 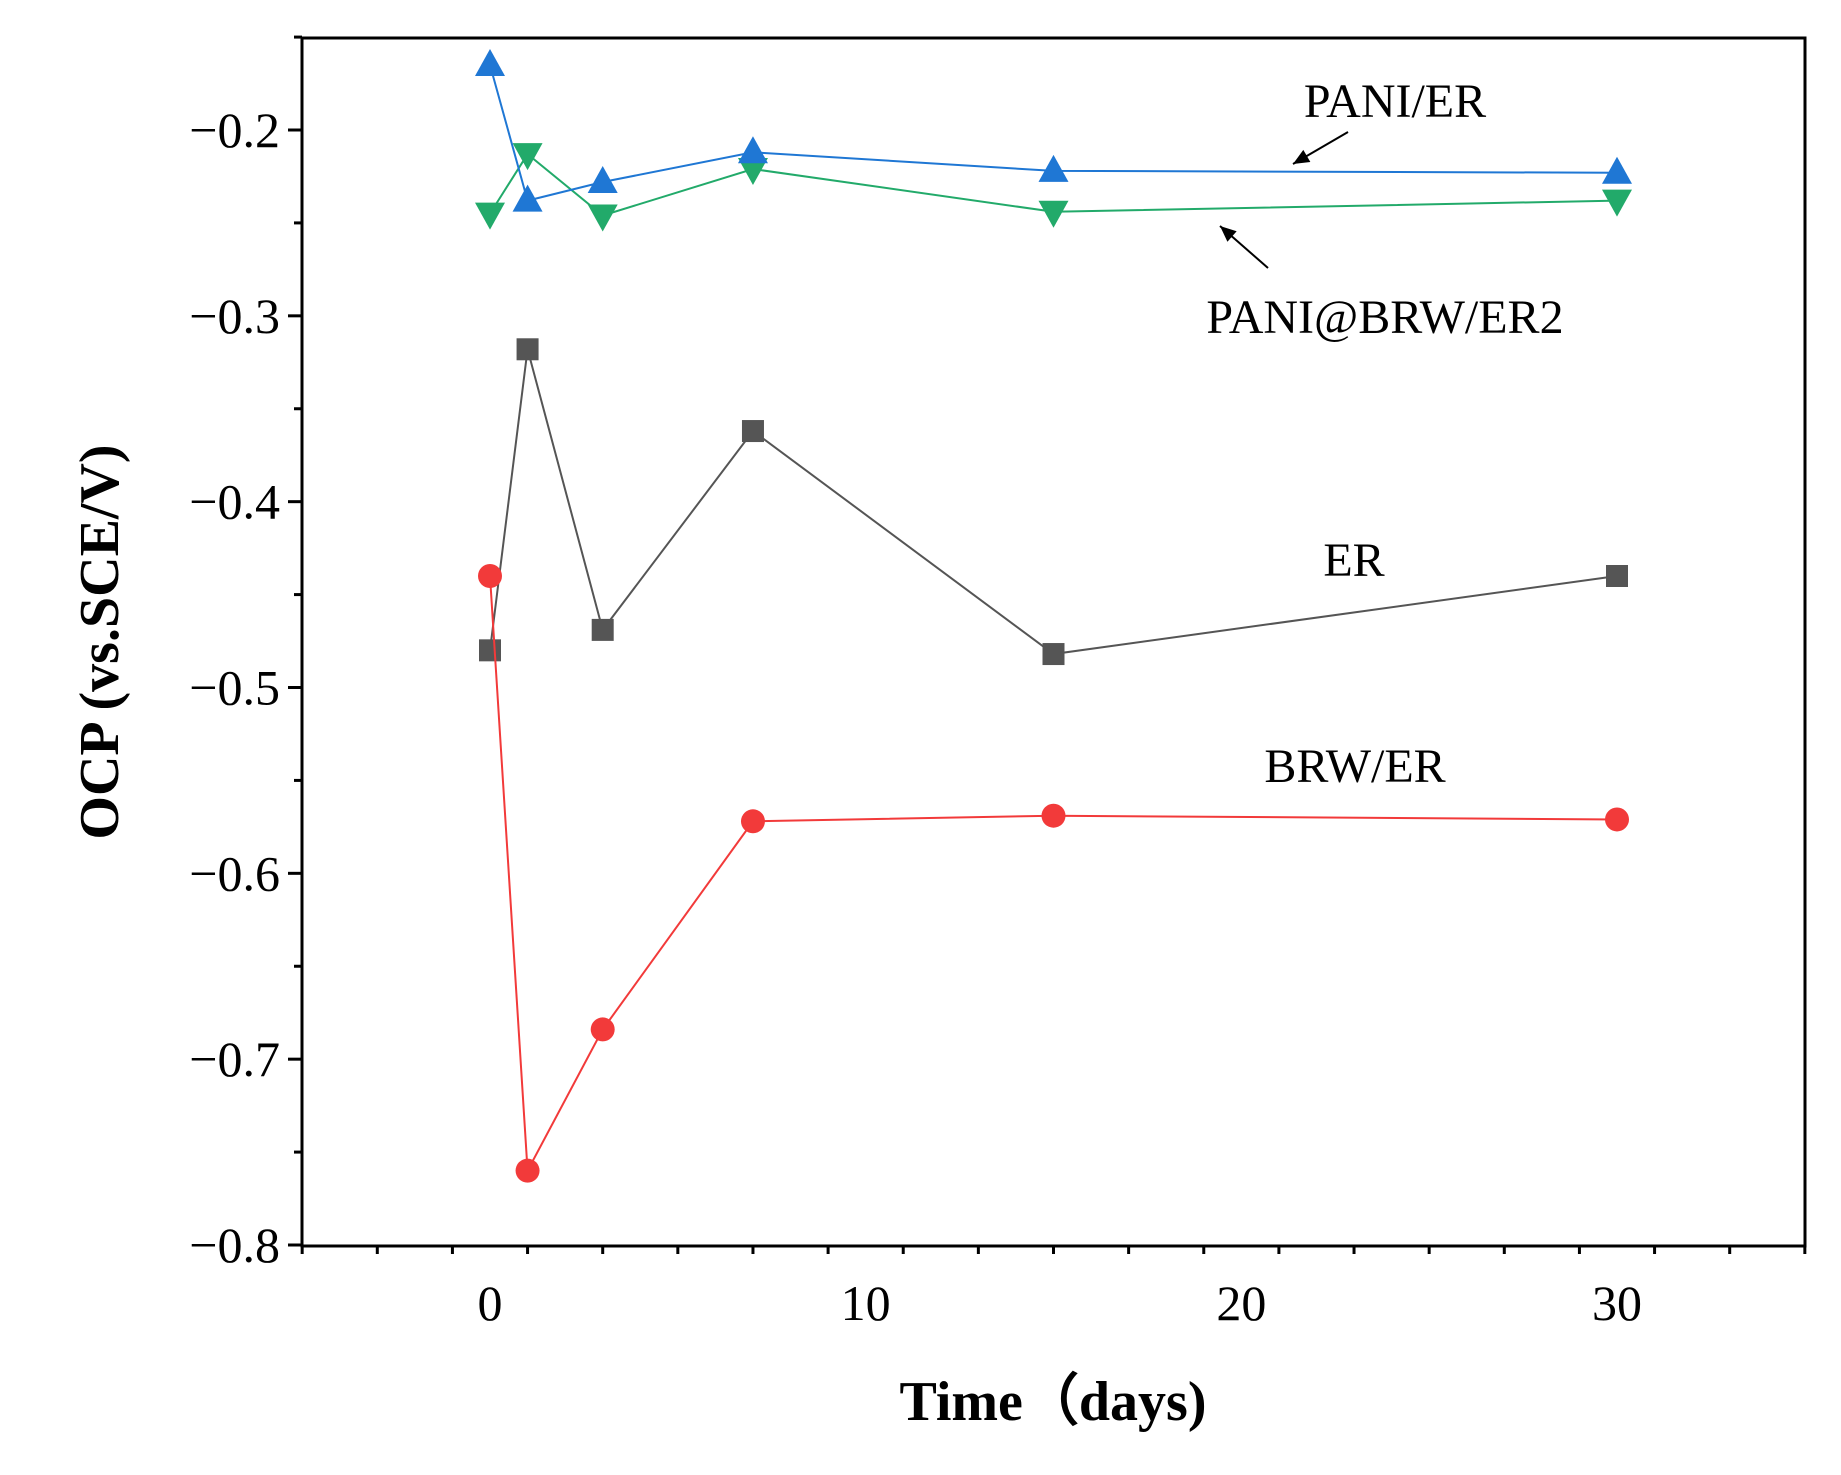 What do you see at coordinates (1395, 101) in the screenshot?
I see `series-label: PANI/ER` at bounding box center [1395, 101].